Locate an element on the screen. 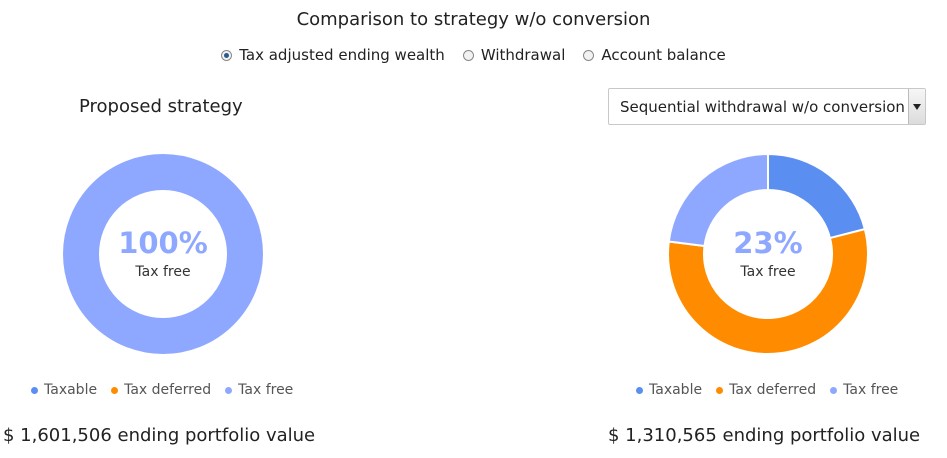  chart-title: Comparison to strategy w/o conversion is located at coordinates (473, 19).